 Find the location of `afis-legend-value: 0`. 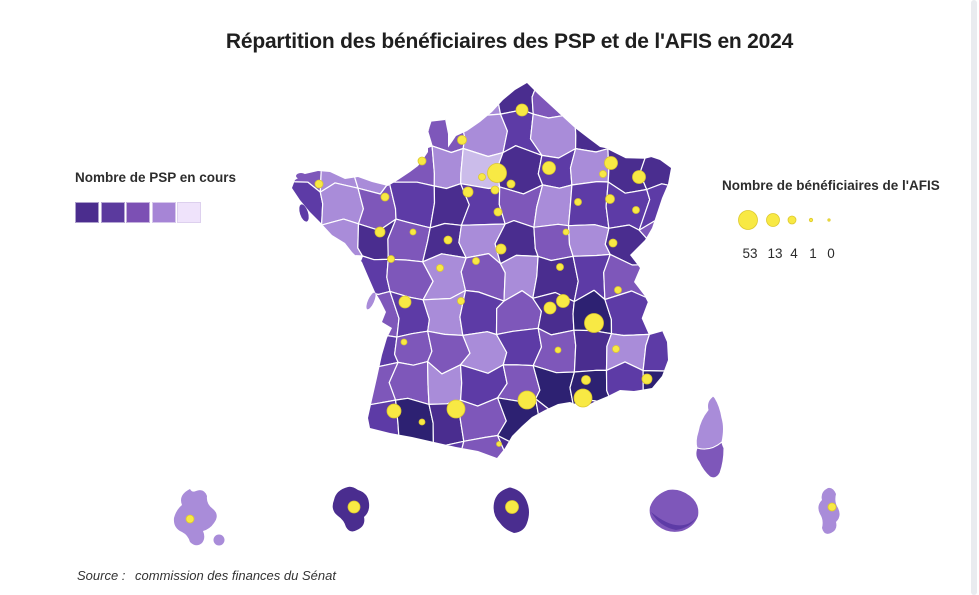

afis-legend-value: 0 is located at coordinates (831, 253).